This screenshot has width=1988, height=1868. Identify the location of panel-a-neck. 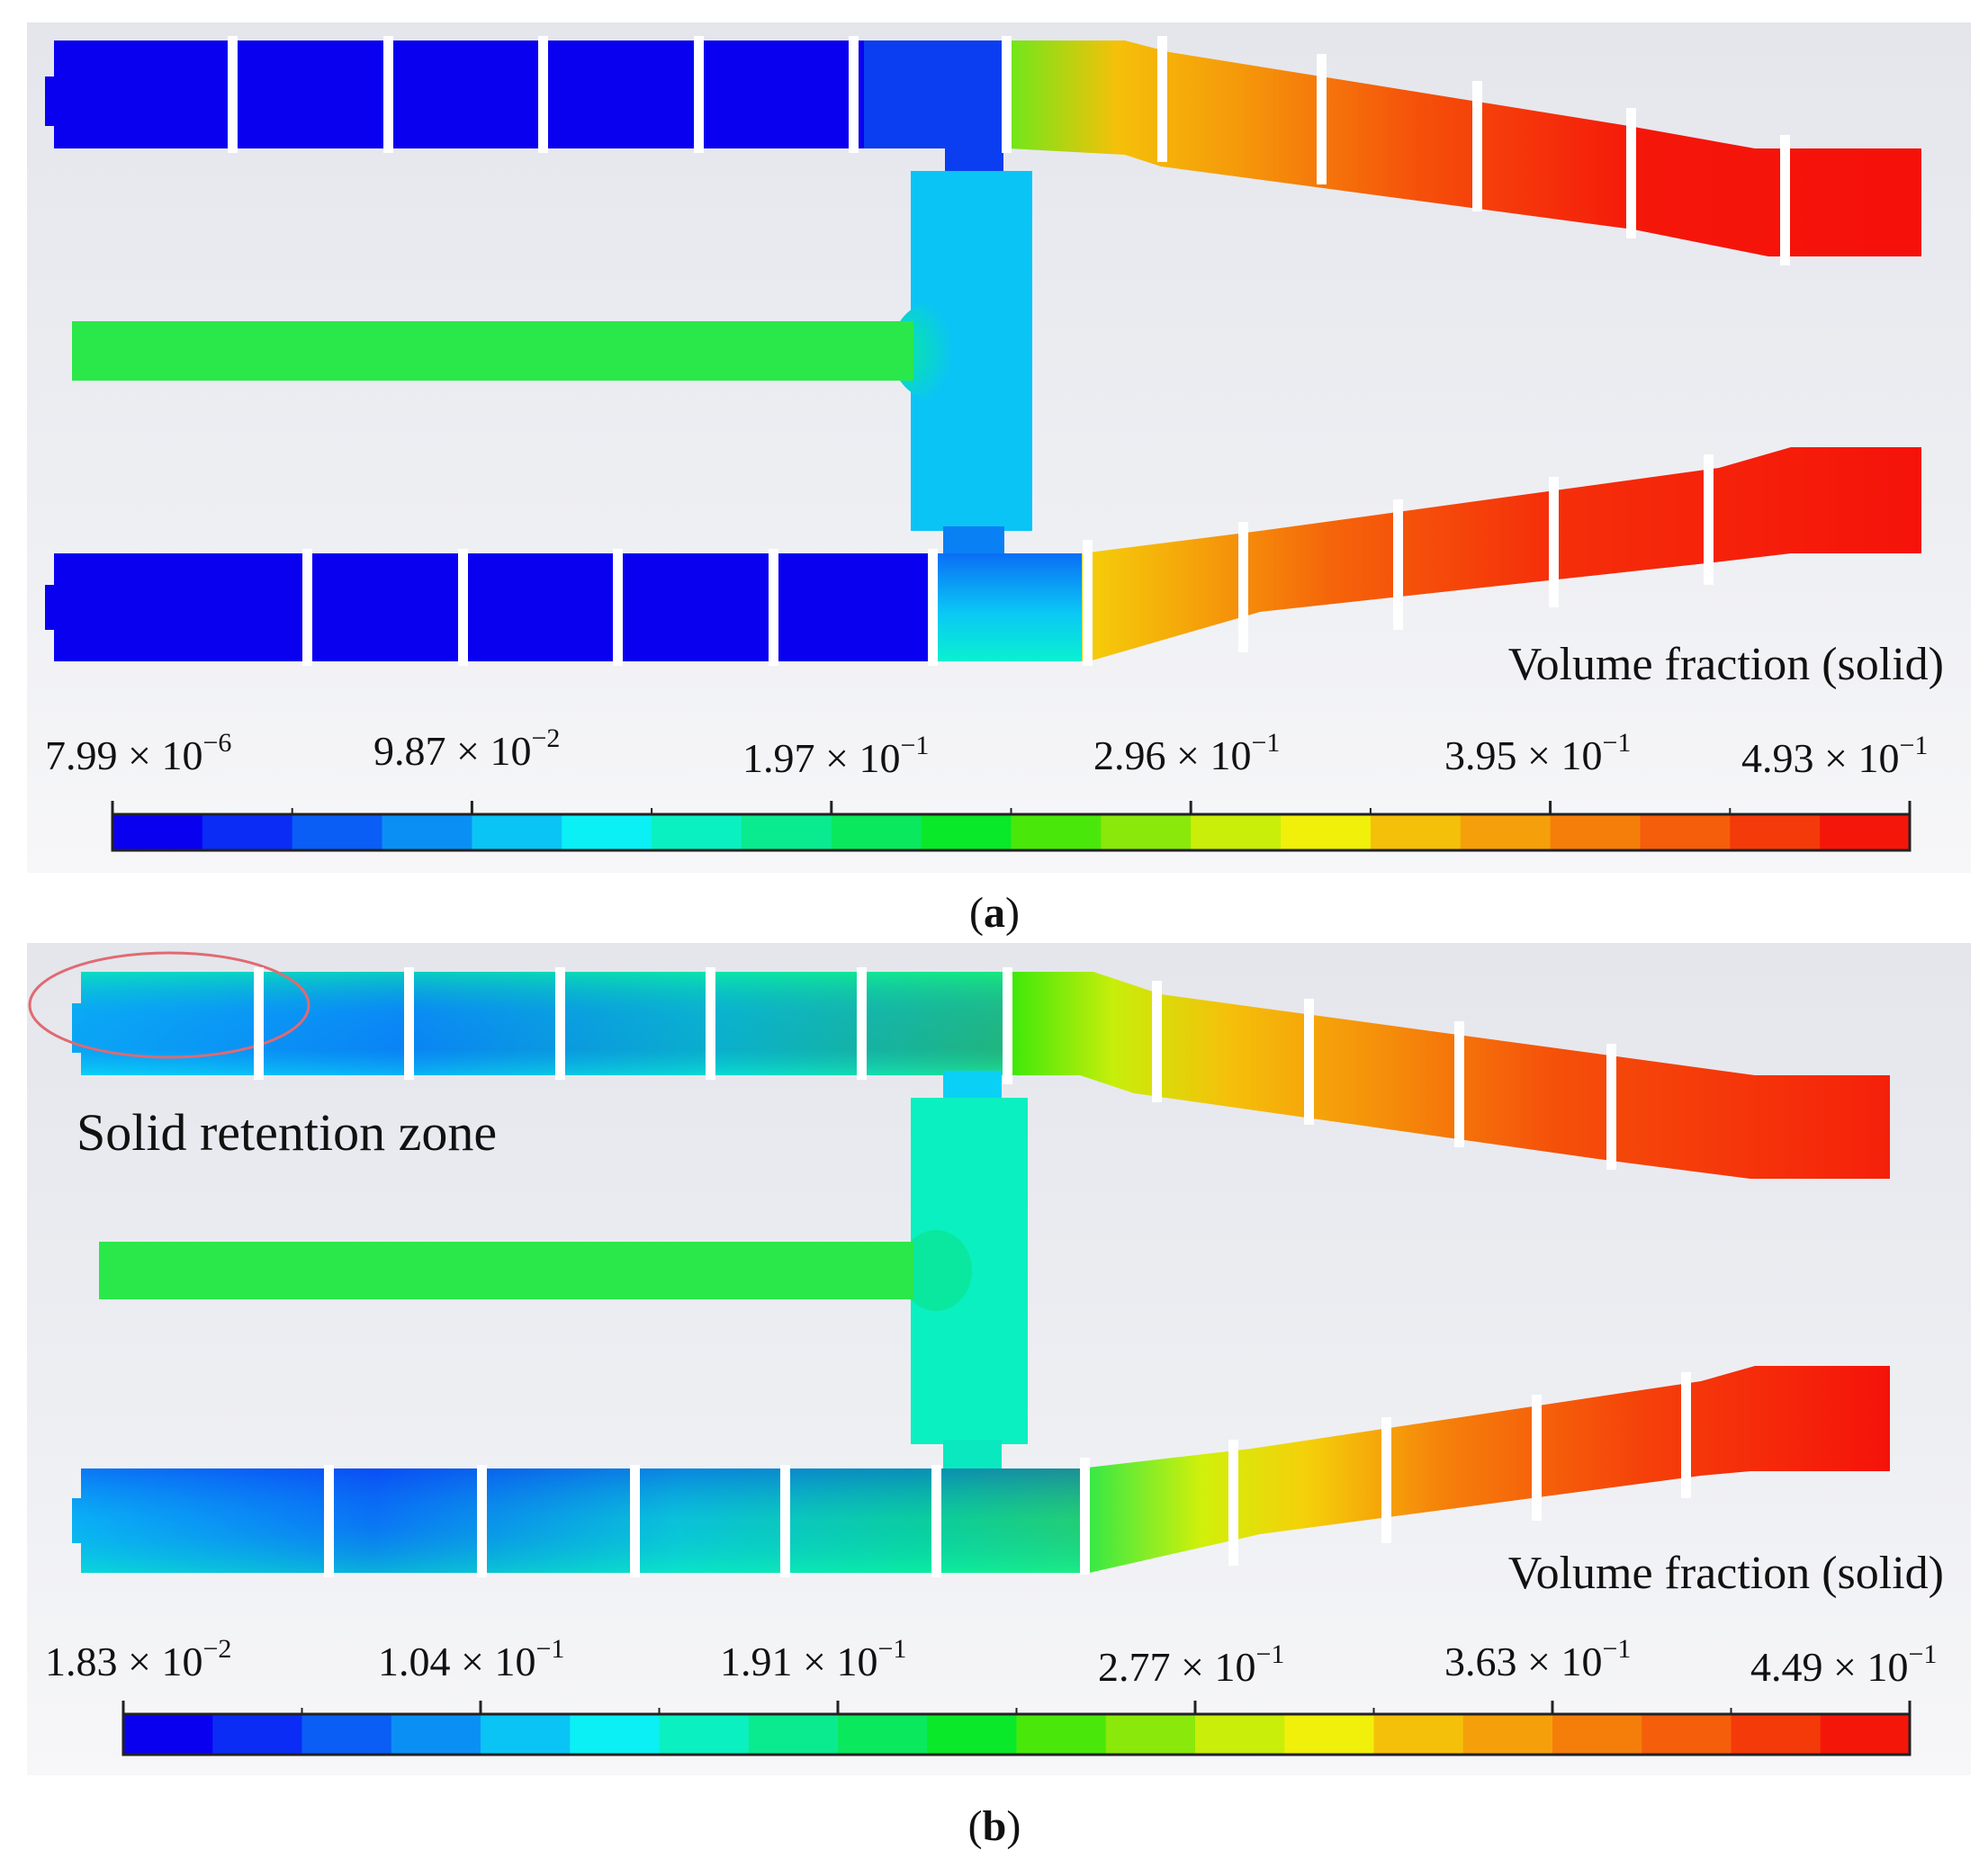
(974, 540).